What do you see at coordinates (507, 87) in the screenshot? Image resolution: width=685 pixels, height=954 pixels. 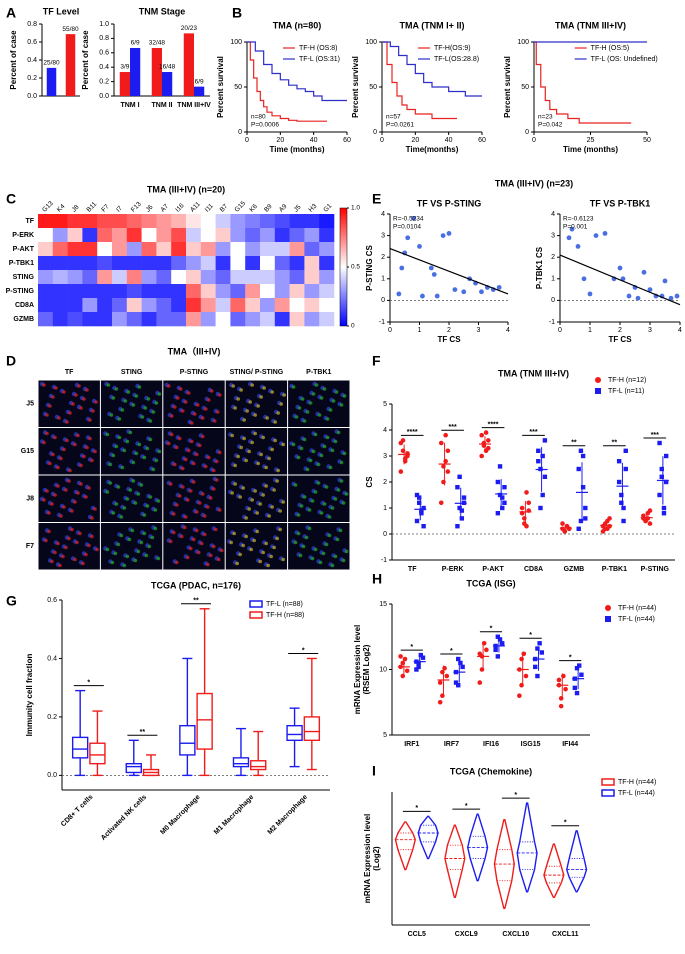 I see `y-axis-label: Percent survival` at bounding box center [507, 87].